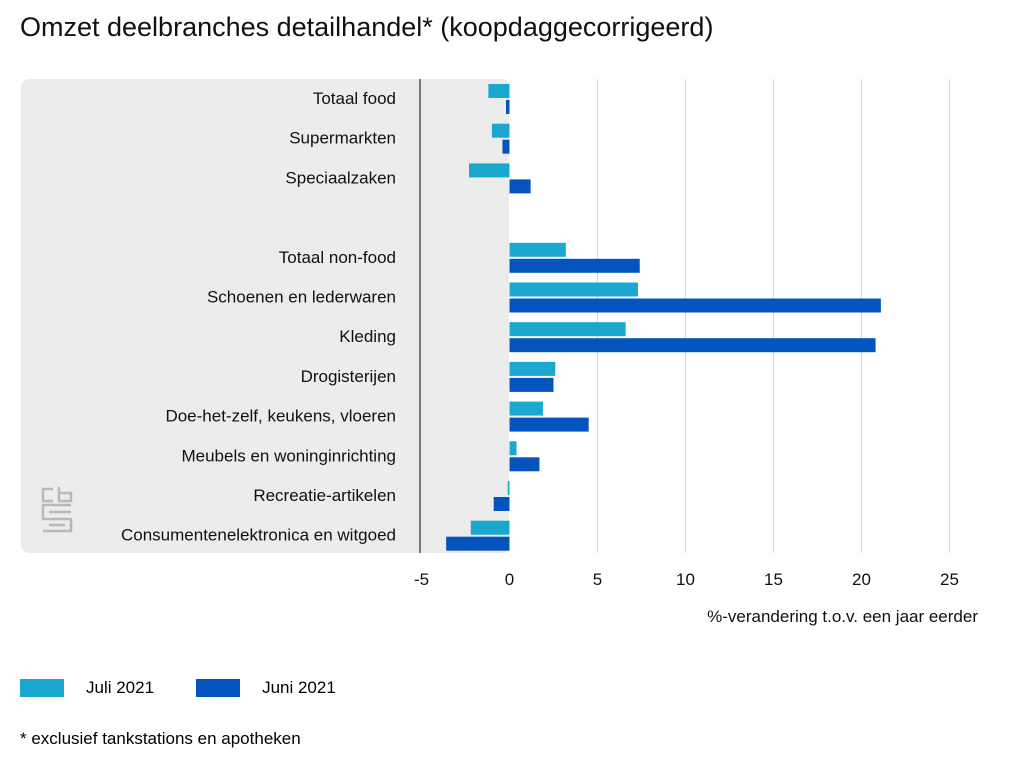 The image size is (1024, 768). I want to click on category-label: Consumentenelektronica en witgoed, so click(258, 535).